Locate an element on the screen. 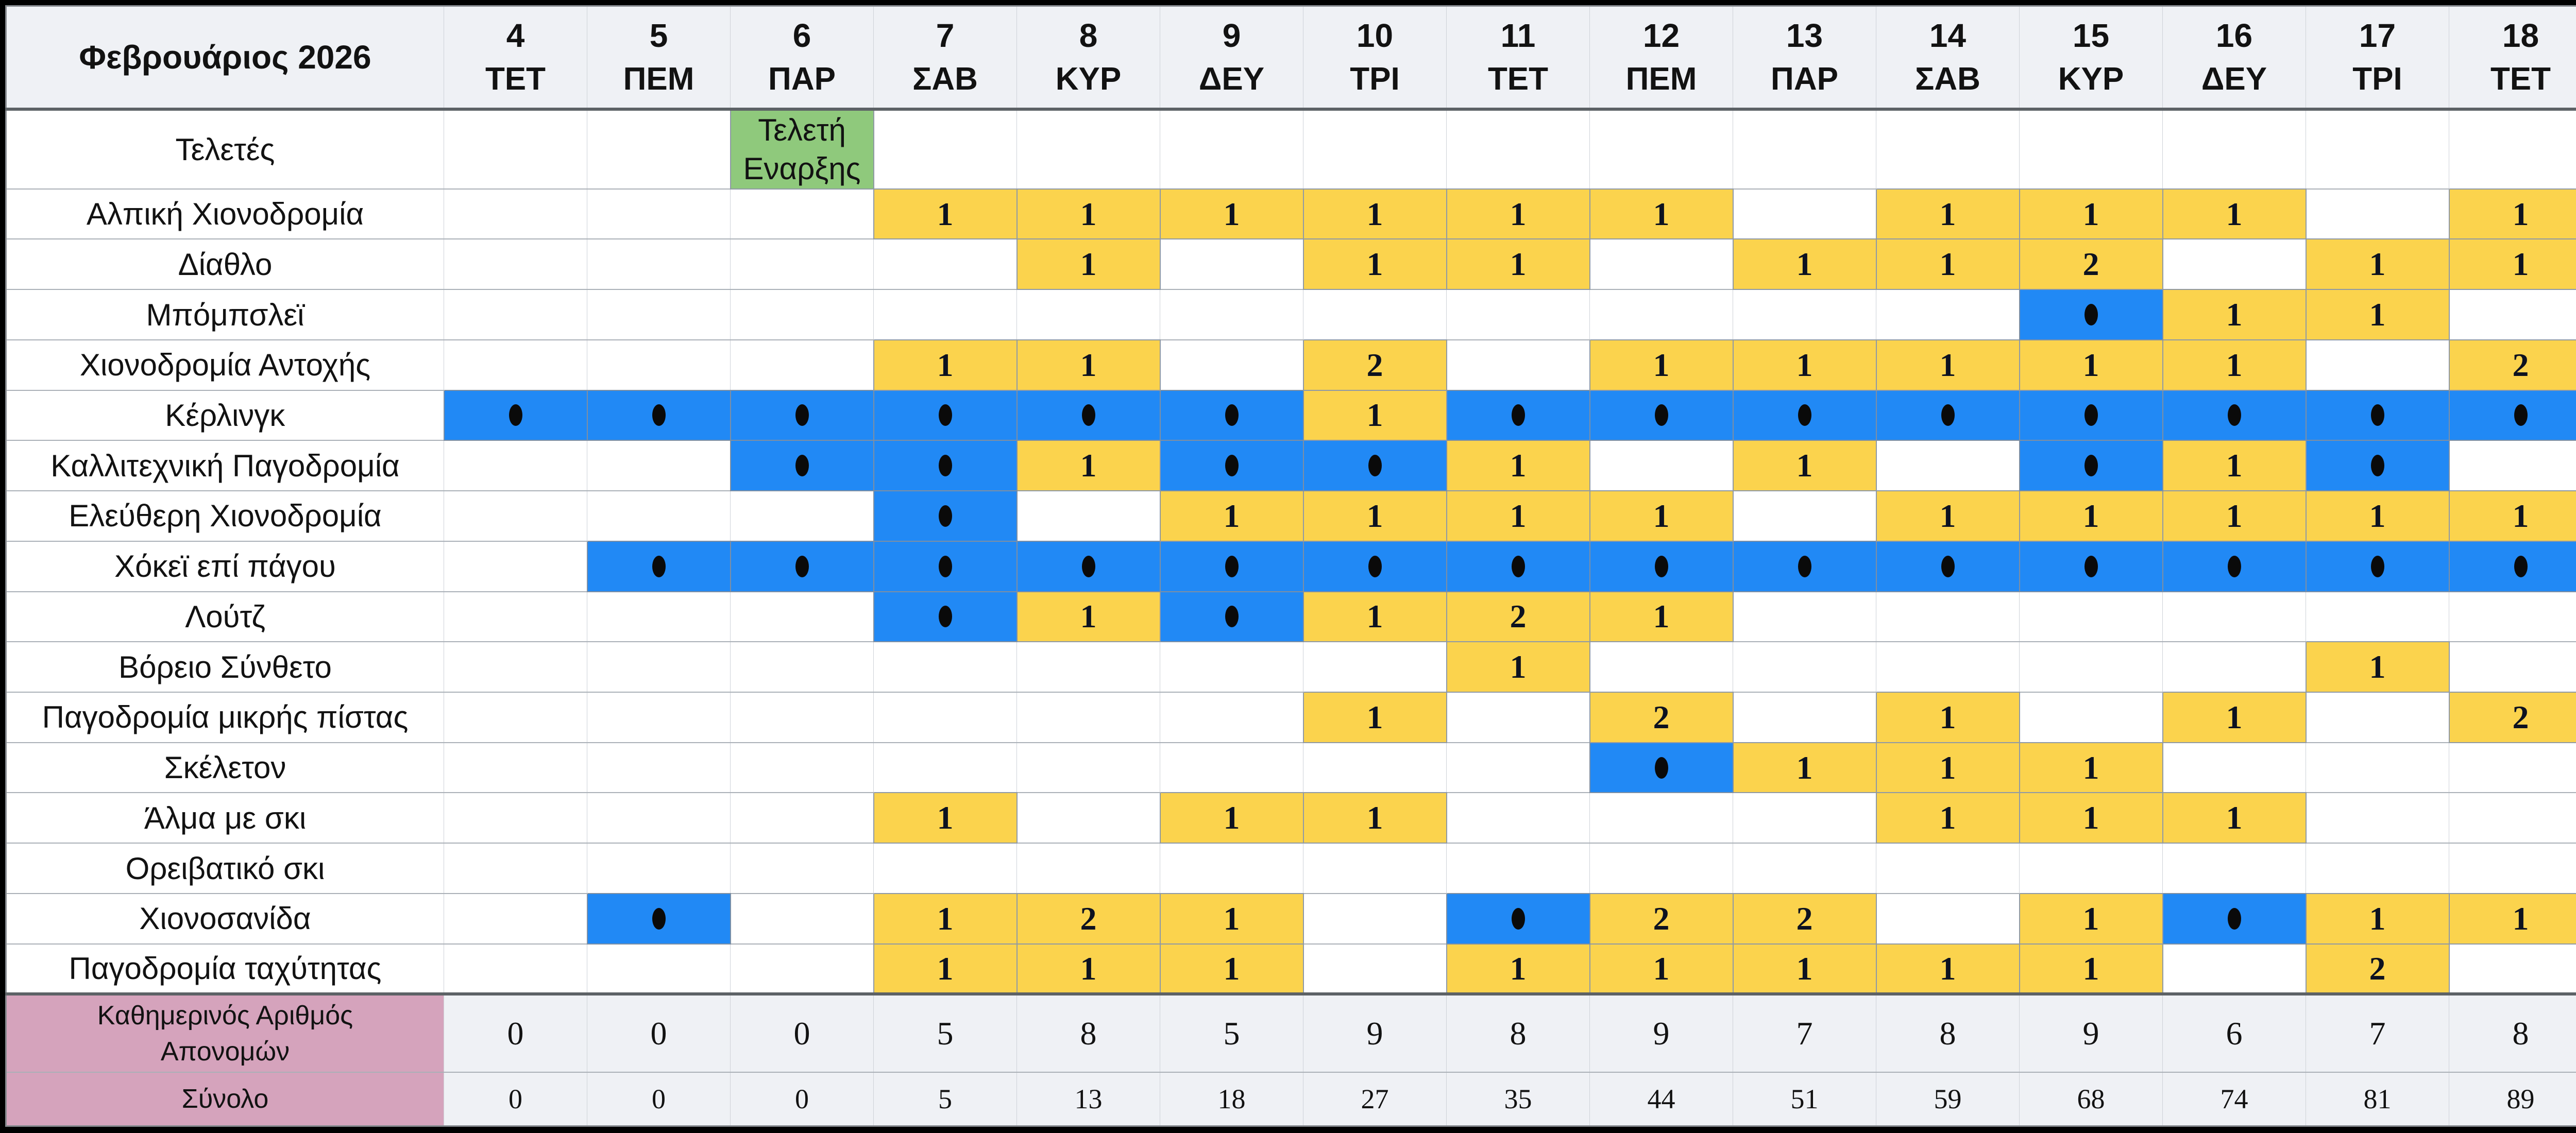 This screenshot has width=2576, height=1133. gold-medal-count-cell: 2 is located at coordinates (2512, 717).